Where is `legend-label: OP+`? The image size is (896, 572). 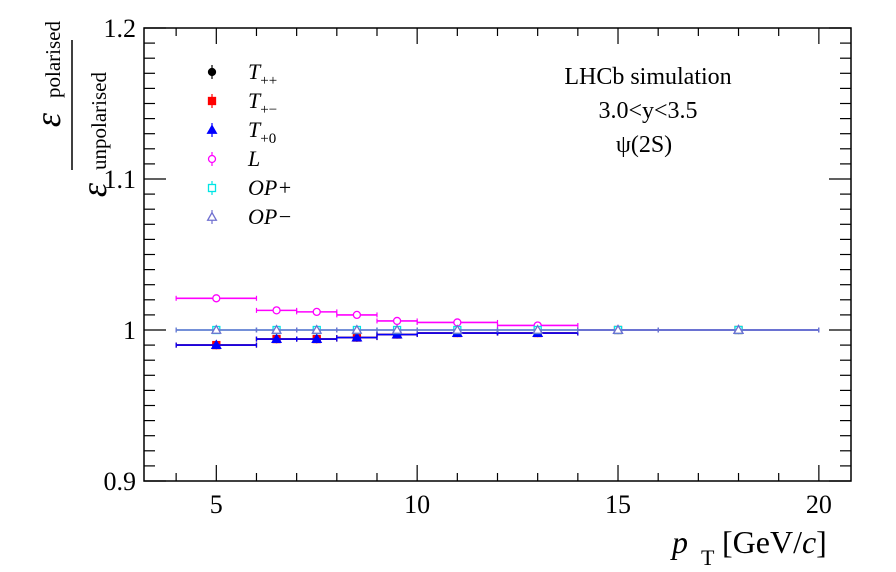
legend-label: OP+ is located at coordinates (270, 187).